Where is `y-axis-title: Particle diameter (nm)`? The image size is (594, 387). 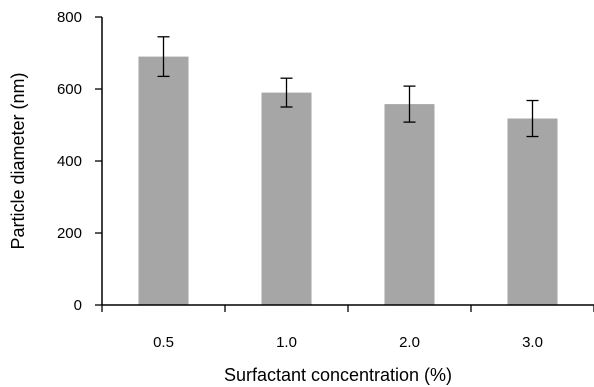 y-axis-title: Particle diameter (nm) is located at coordinates (18, 160).